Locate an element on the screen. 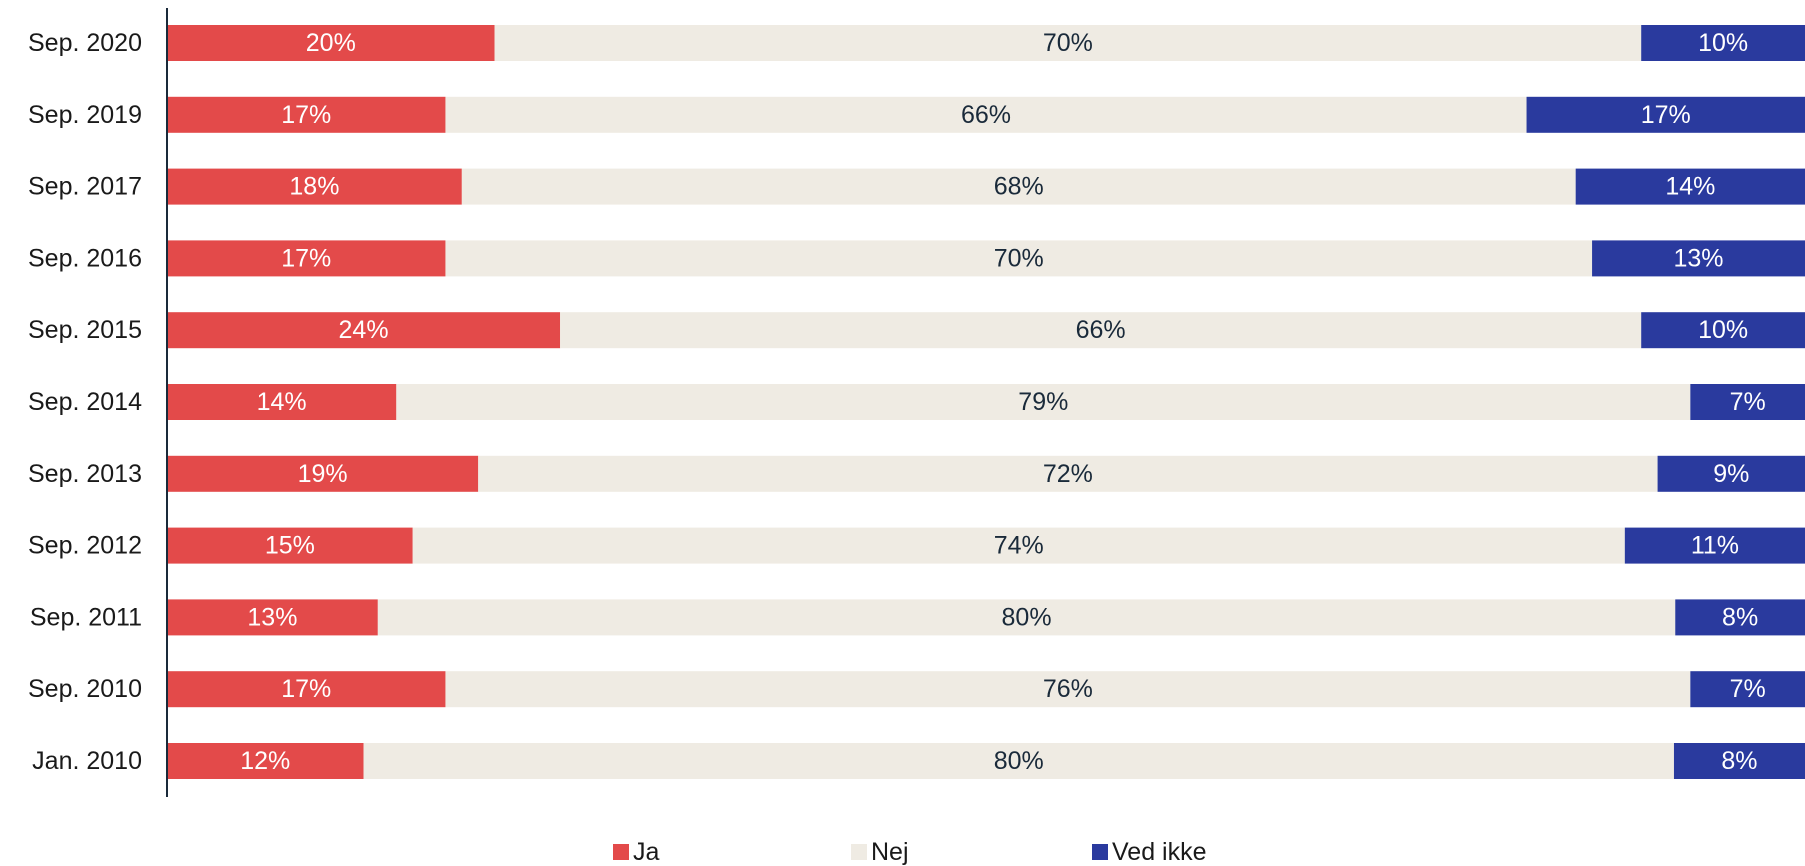 The image size is (1805, 866). data-label-ved-ikke-sep-2016: 13% is located at coordinates (1699, 258).